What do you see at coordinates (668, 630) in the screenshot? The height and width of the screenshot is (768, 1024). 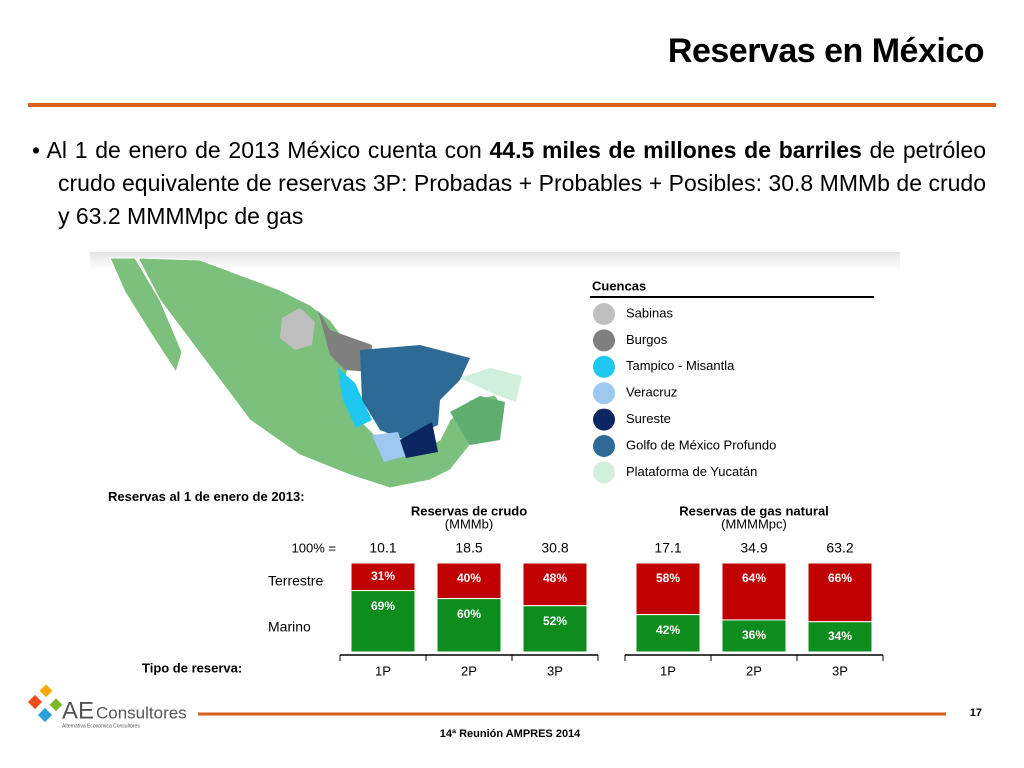 I see `value-label: 42%` at bounding box center [668, 630].